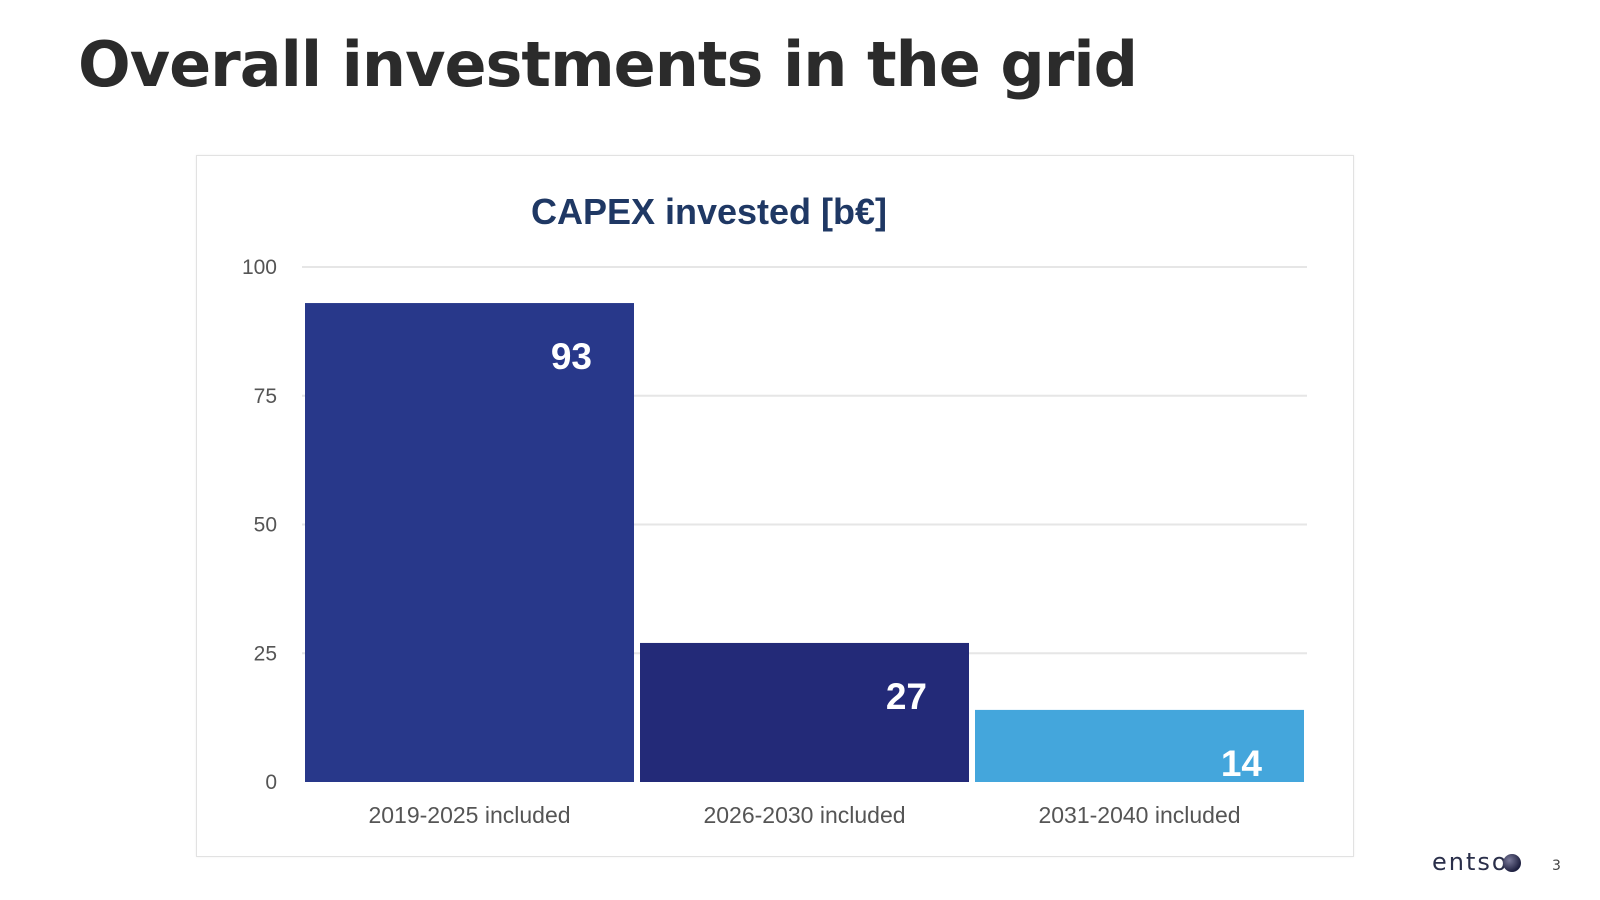 Image resolution: width=1600 pixels, height=900 pixels. I want to click on y-tick-label: 25, so click(265, 653).